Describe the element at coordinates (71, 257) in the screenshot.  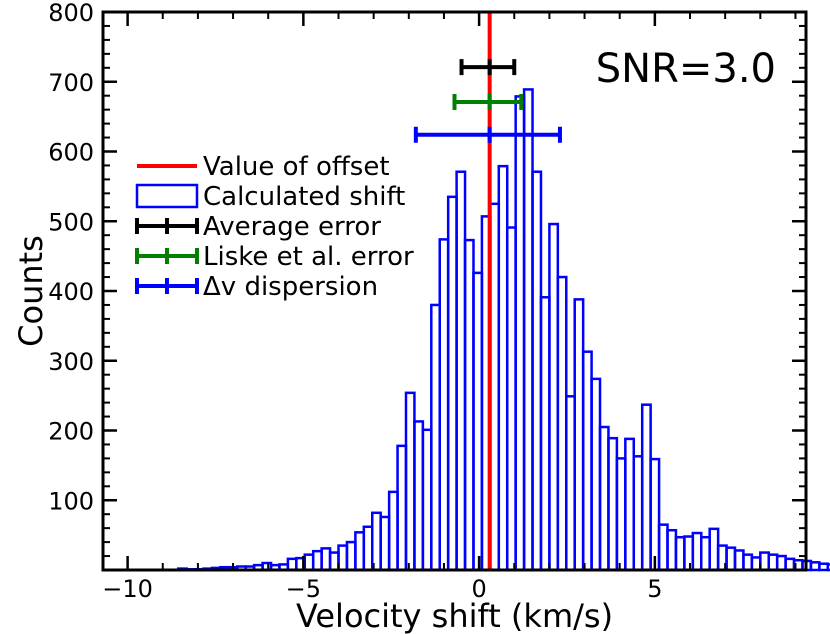
I see `y-tick-labels: 100 200 300 400 500 600 700 800` at that location.